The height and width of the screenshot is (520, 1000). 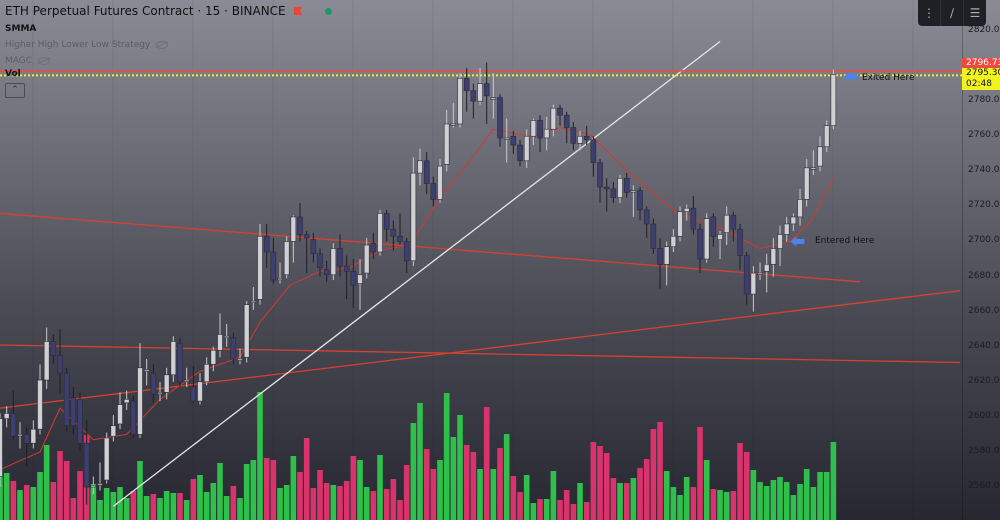 What do you see at coordinates (850, 76) in the screenshot?
I see `arrow-left-icon` at bounding box center [850, 76].